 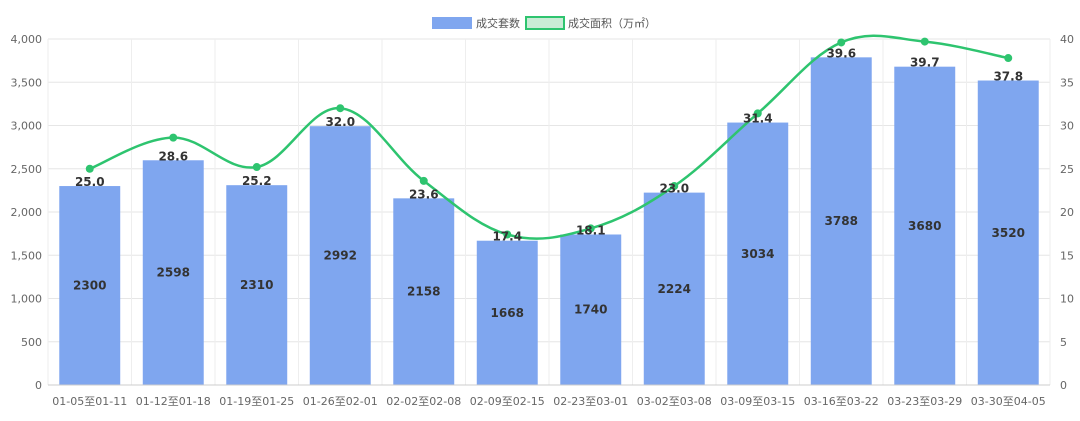 I want to click on y-right-tick-label: 30, so click(x=1067, y=126).